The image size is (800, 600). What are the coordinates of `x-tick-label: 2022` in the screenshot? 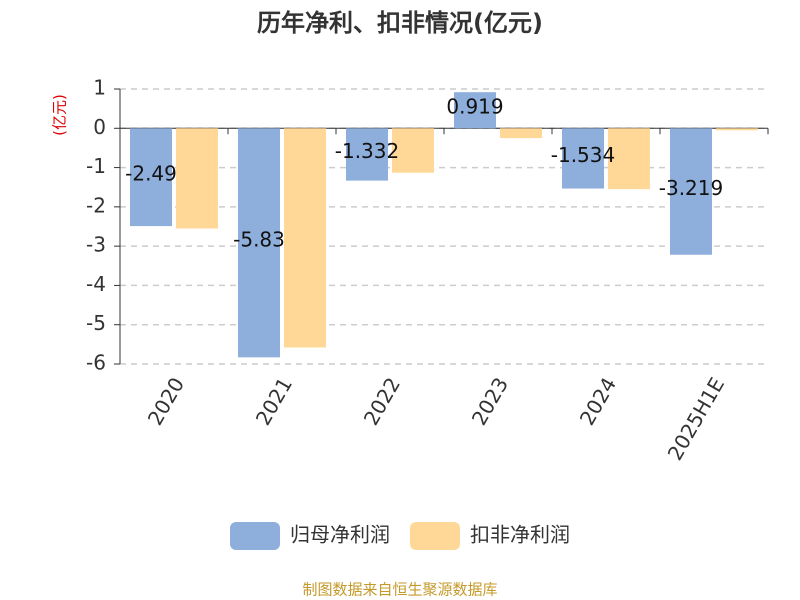 It's located at (382, 401).